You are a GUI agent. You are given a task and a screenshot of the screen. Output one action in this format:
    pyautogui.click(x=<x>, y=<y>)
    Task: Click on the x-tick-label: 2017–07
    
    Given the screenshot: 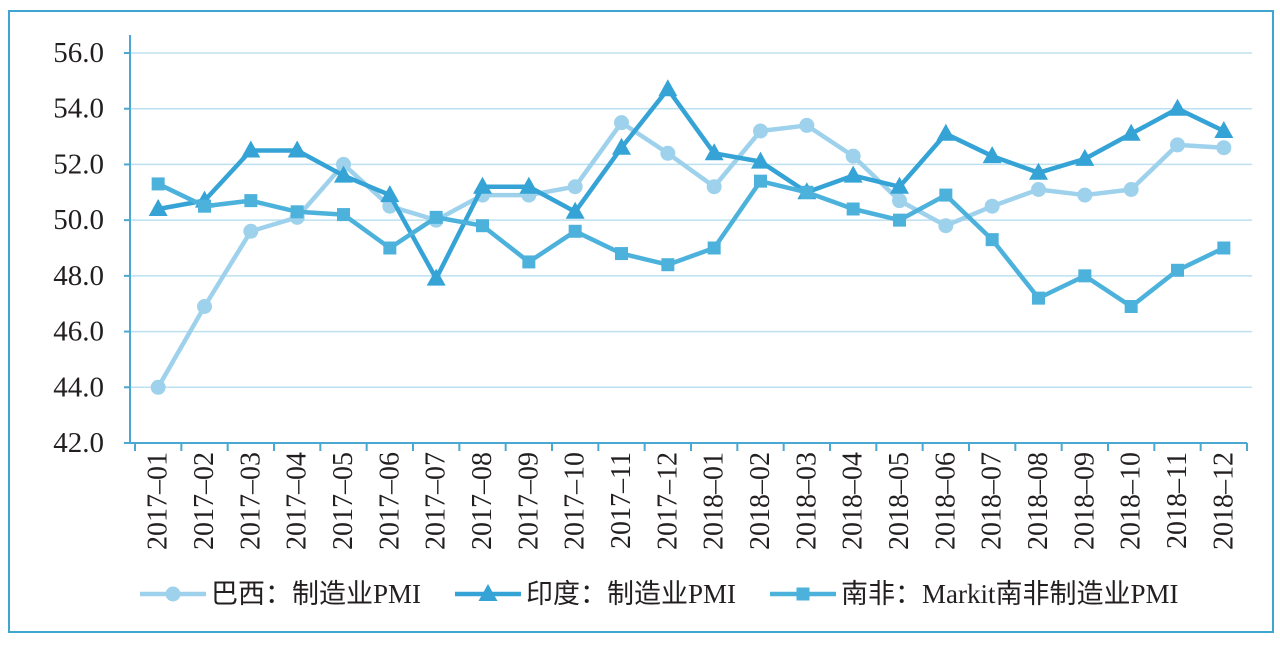 What is the action you would take?
    pyautogui.click(x=436, y=501)
    